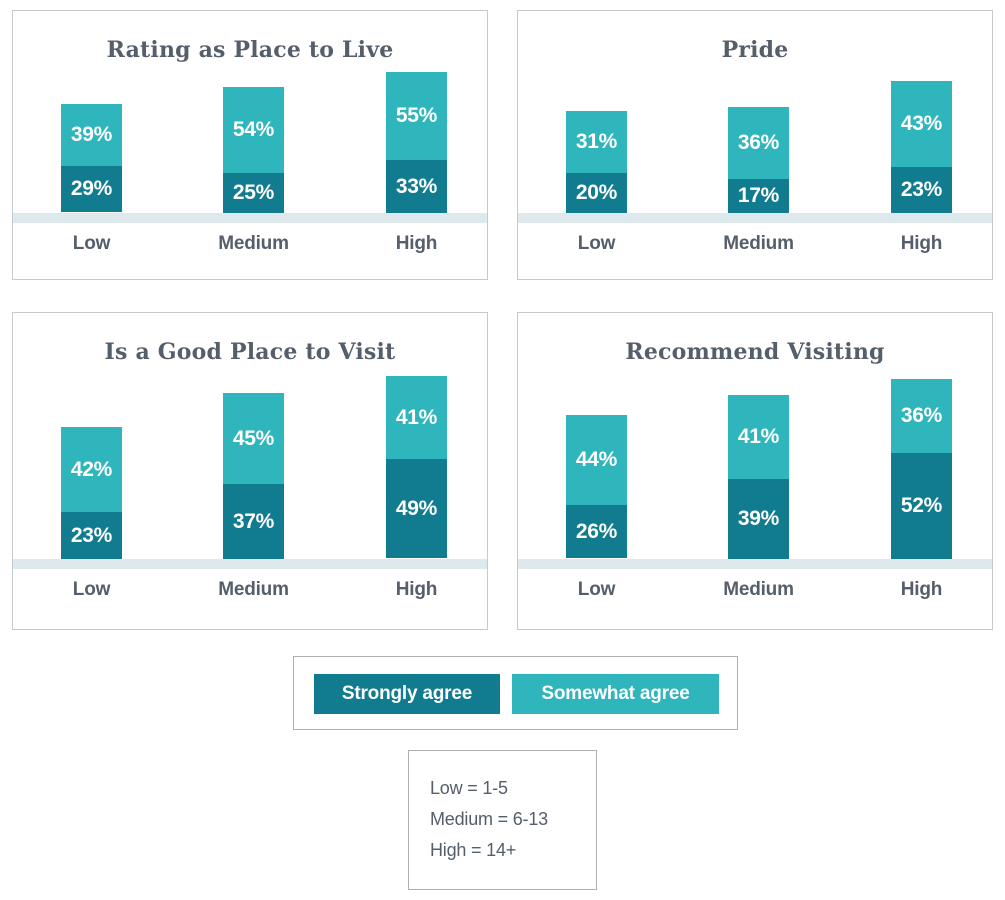  Describe the element at coordinates (755, 352) in the screenshot. I see `chart-title: Recommend Visiting` at that location.